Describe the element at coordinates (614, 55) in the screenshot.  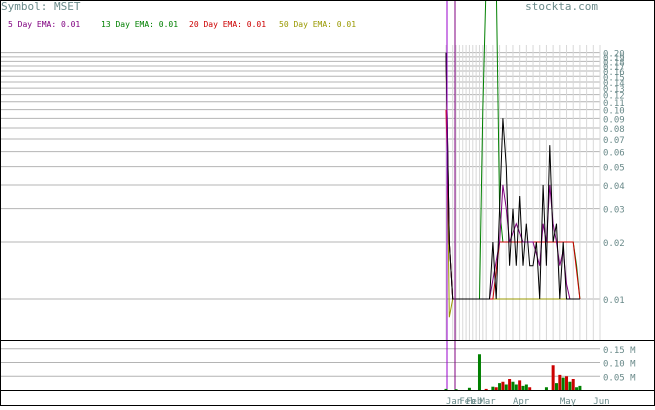
I see `price-tick-label: 0.20` at that location.